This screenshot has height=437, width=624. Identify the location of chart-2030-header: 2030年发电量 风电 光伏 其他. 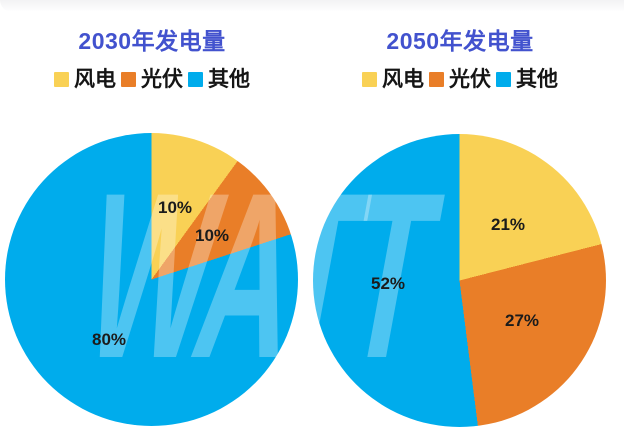
(152, 45).